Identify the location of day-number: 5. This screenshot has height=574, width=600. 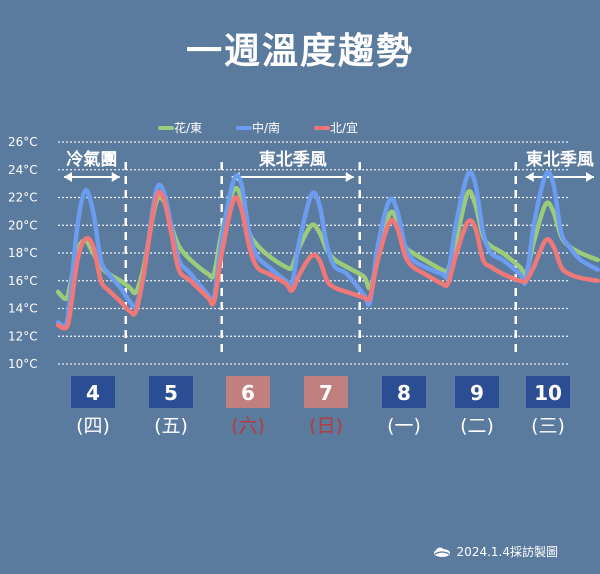
(171, 393).